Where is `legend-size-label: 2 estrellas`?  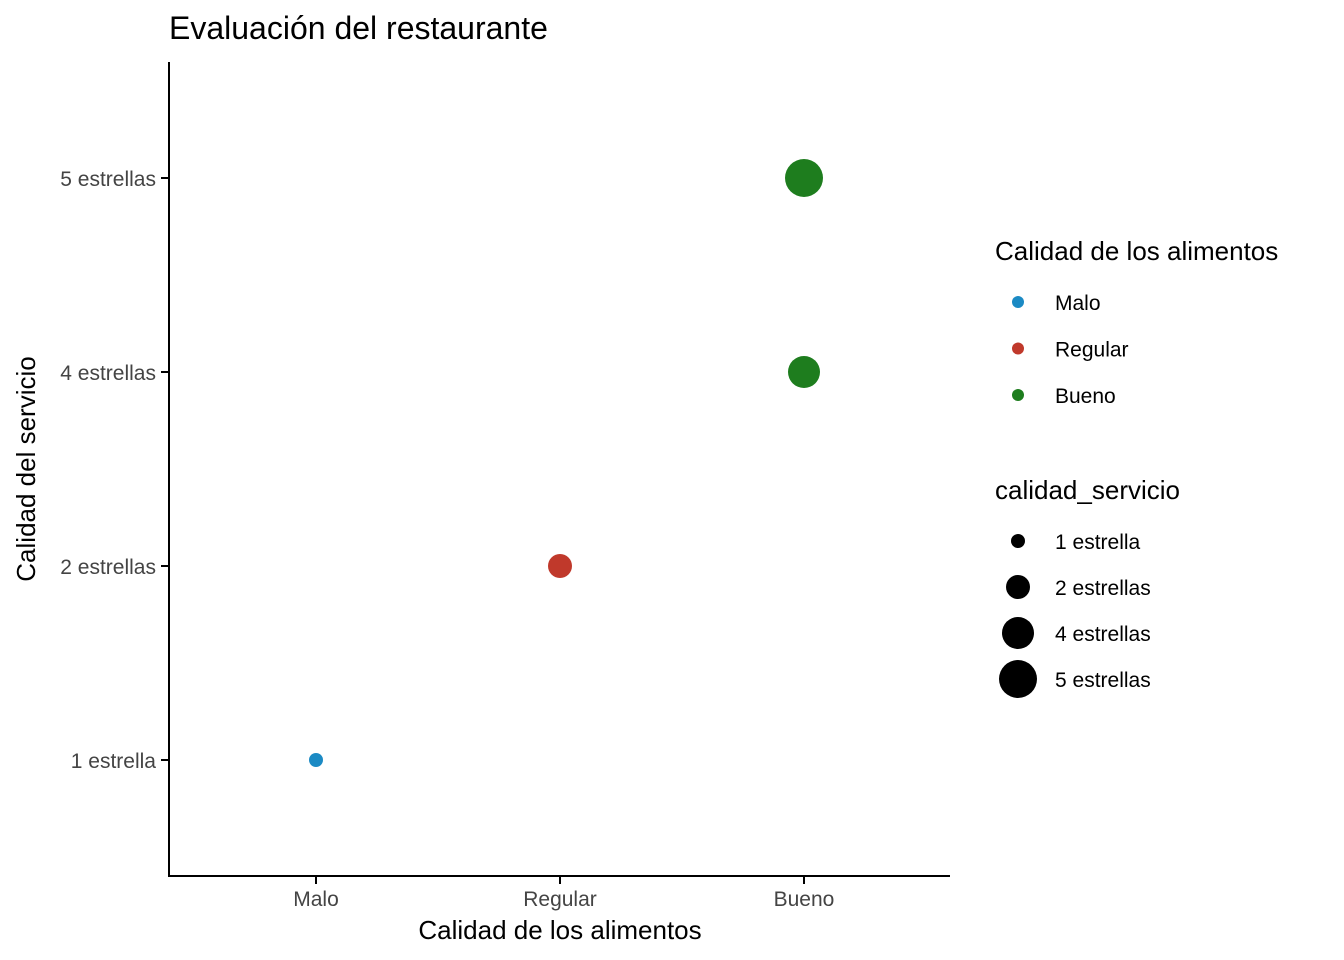
legend-size-label: 2 estrellas is located at coordinates (1103, 588).